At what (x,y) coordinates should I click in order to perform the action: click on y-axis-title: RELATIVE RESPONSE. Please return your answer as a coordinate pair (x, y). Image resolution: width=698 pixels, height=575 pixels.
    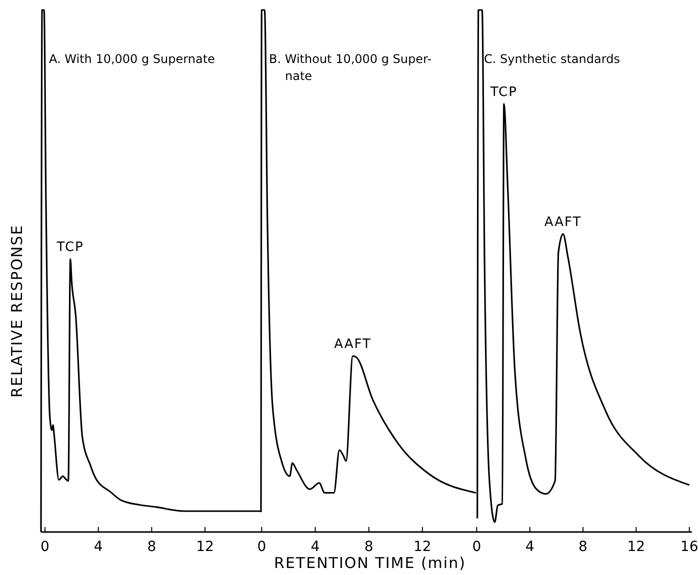
    Looking at the image, I should click on (17, 311).